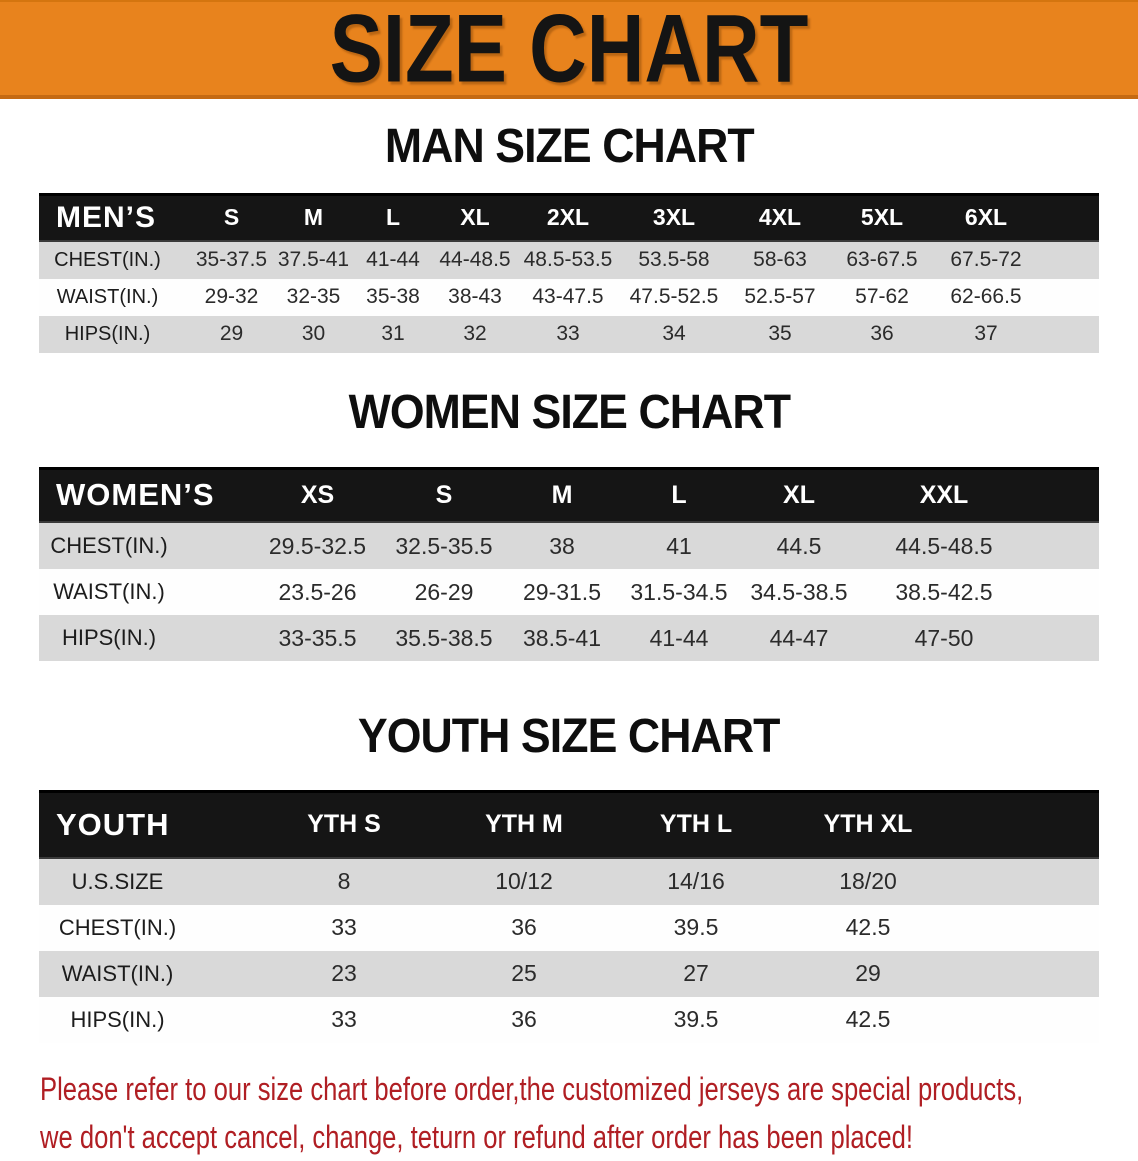 The image size is (1138, 1161). What do you see at coordinates (882, 259) in the screenshot?
I see `value-cell: 63-67.5` at bounding box center [882, 259].